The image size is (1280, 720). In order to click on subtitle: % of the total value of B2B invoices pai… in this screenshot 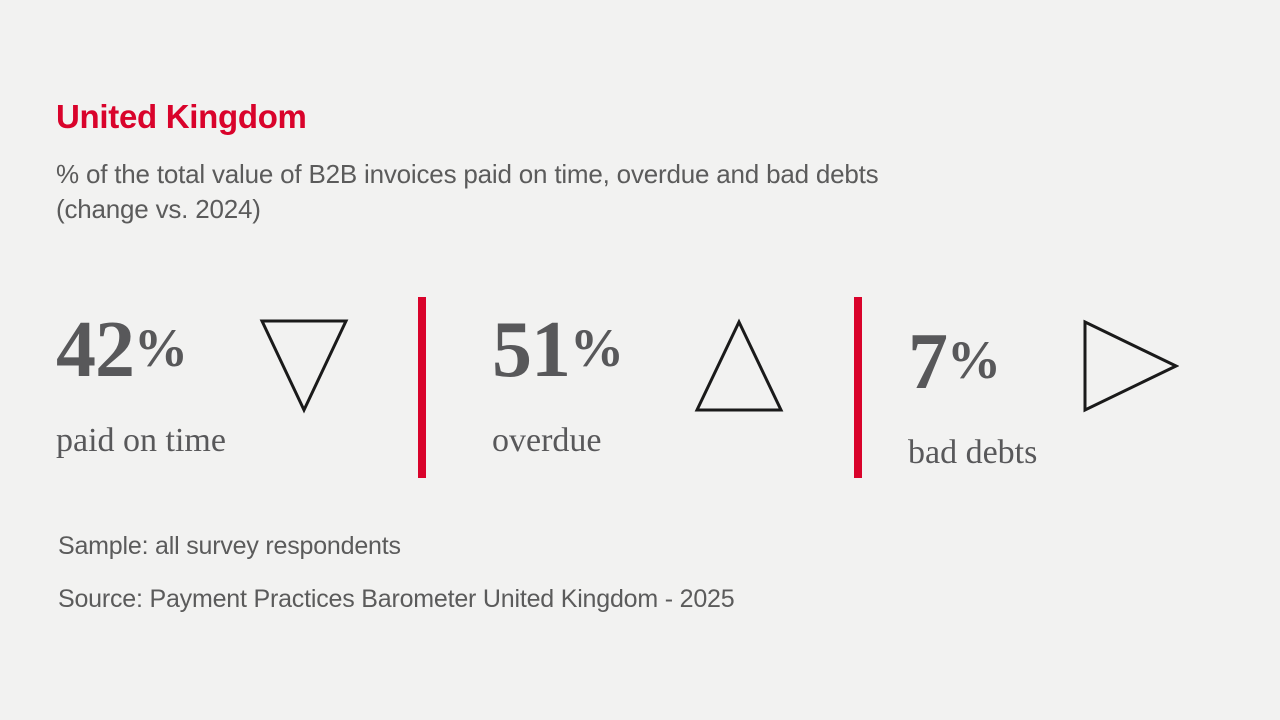, I will do `click(636, 191)`.